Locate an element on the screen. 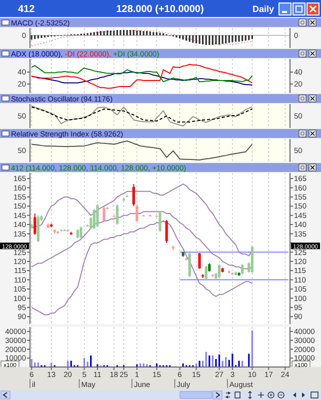 This screenshot has height=400, width=321. text: Daily is located at coordinates (263, 9).